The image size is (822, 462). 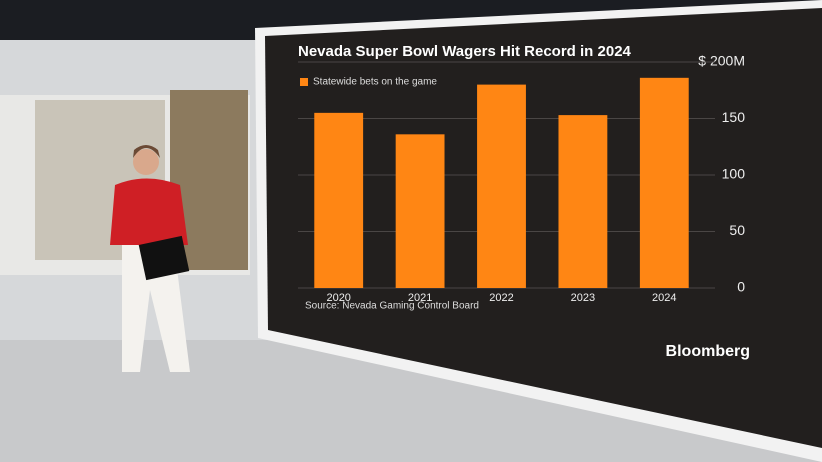 I want to click on presenter-trousers, so click(x=156, y=308).